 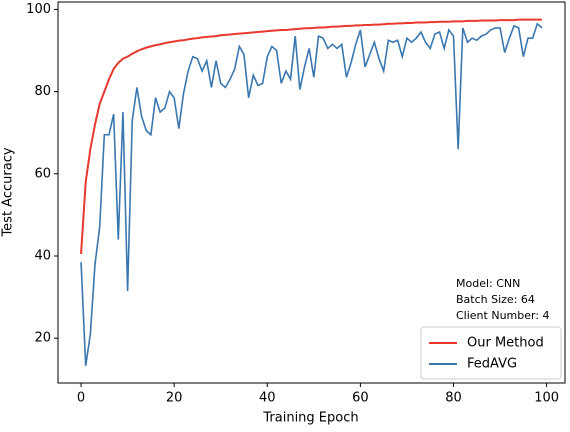 I want to click on annotation: Client Number: 4, so click(x=503, y=315).